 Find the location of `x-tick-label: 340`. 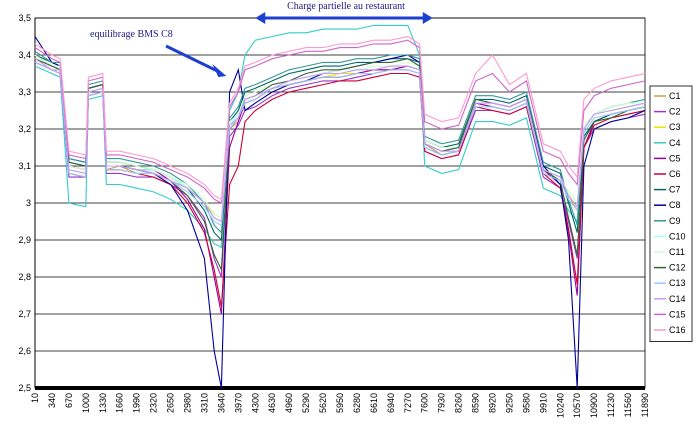

x-tick-label: 340 is located at coordinates (52, 400).